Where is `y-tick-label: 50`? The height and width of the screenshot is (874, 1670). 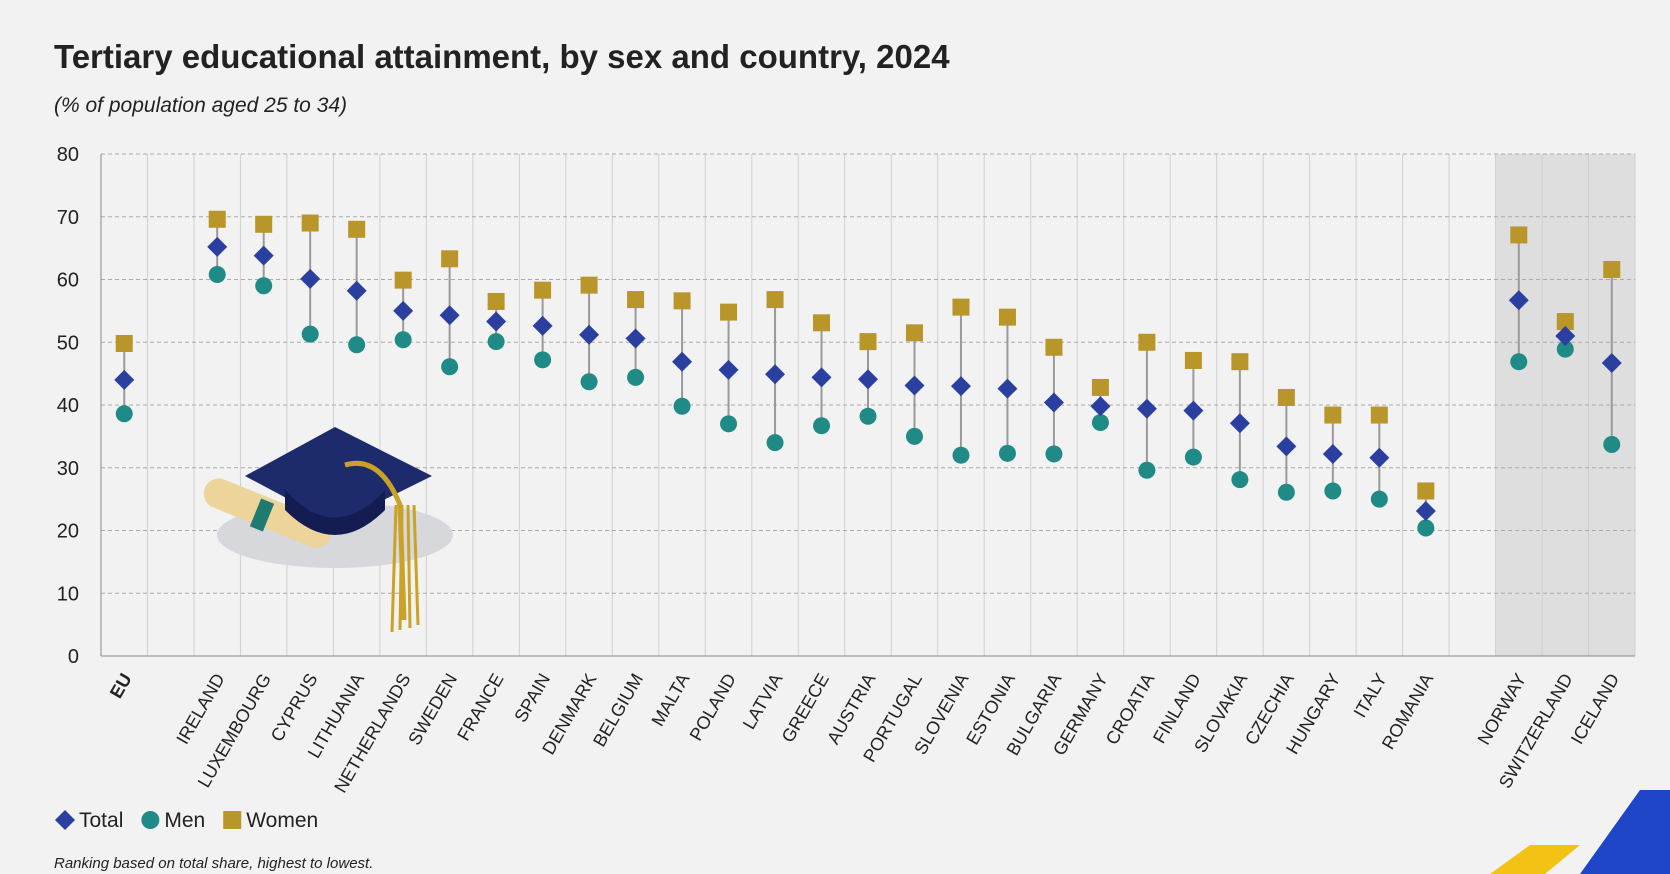 y-tick-label: 50 is located at coordinates (68, 343).